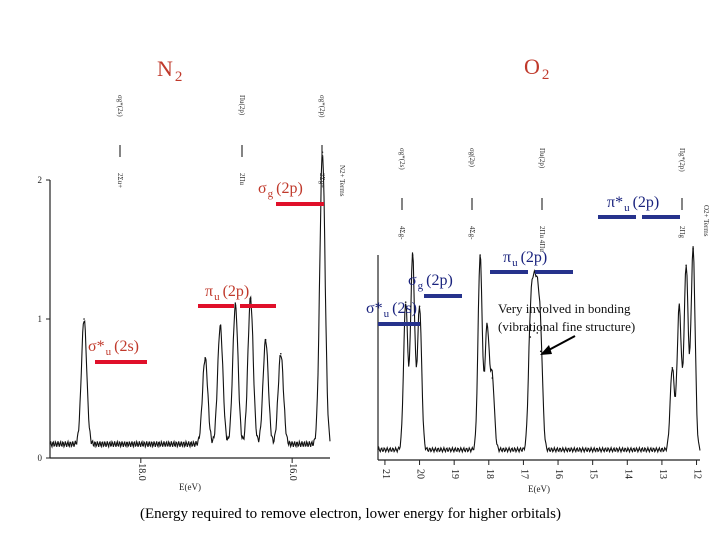 This screenshot has height=540, width=720. What do you see at coordinates (532, 66) in the screenshot?
I see `o2-title-base: O` at bounding box center [532, 66].